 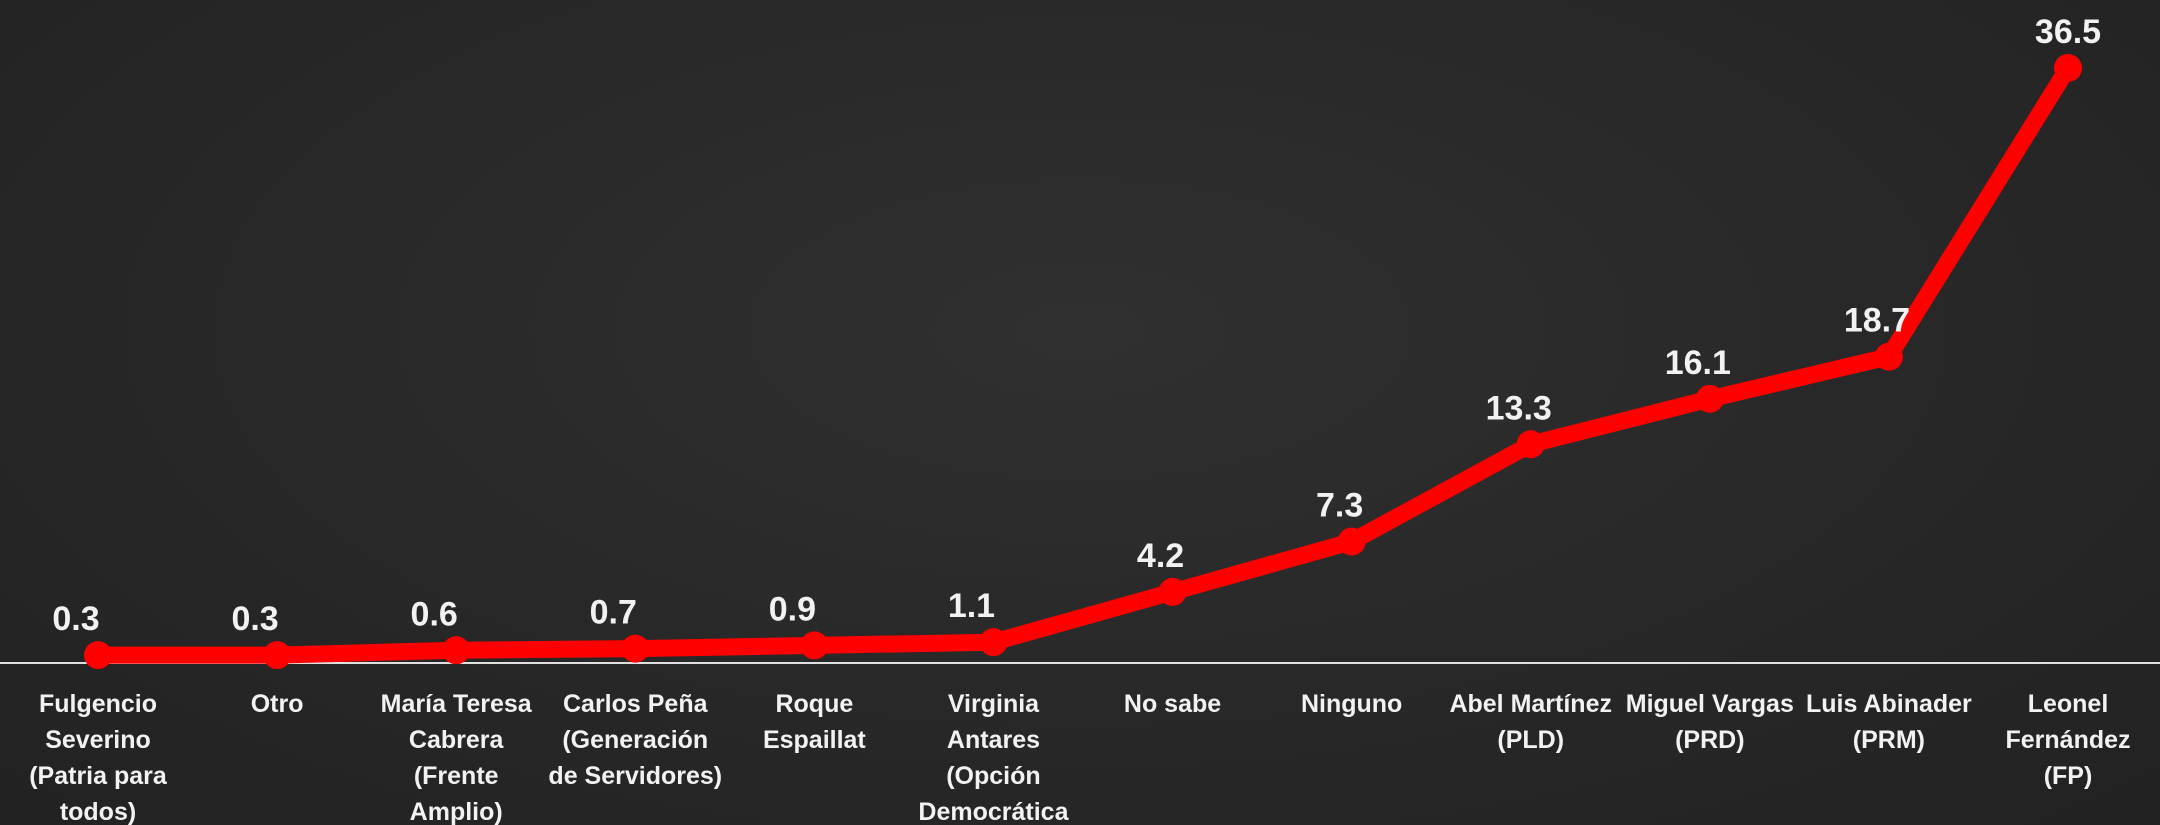 I want to click on data-label: 0.6, so click(x=434, y=614).